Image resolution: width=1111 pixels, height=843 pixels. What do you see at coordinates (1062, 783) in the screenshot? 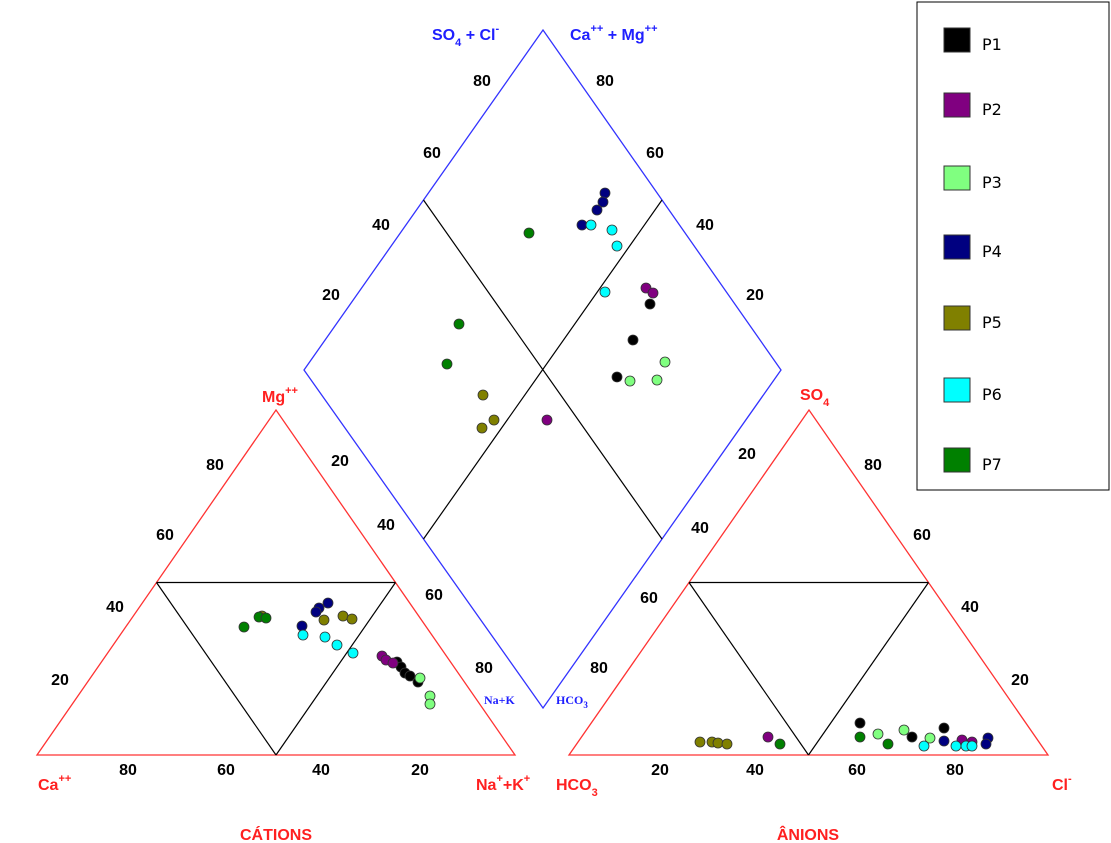
I see `anion-vertex-right: Cl-` at bounding box center [1062, 783].